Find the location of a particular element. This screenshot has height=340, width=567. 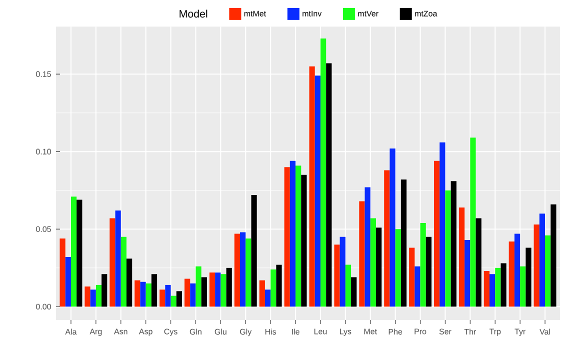

x-tick-label: Val is located at coordinates (545, 331).